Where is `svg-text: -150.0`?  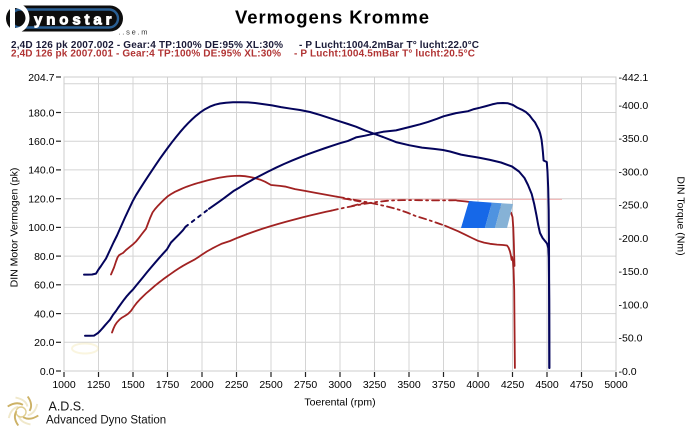 svg-text: -150.0 is located at coordinates (634, 272).